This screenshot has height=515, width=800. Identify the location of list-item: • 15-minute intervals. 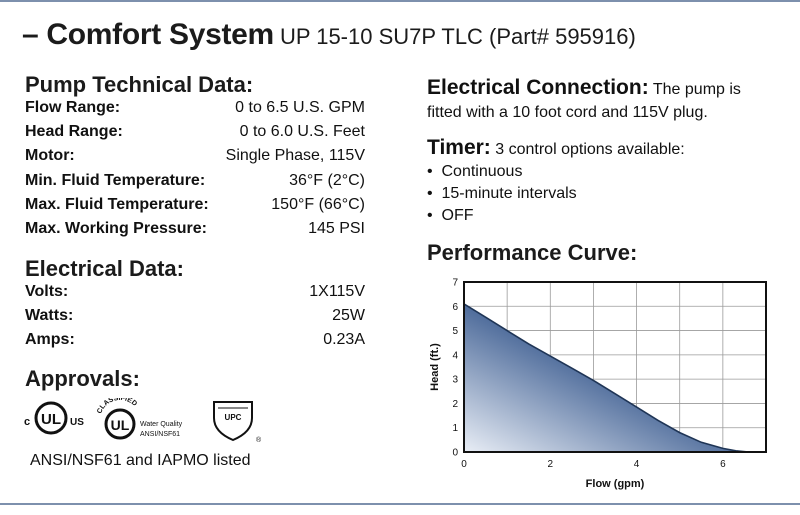
(502, 193).